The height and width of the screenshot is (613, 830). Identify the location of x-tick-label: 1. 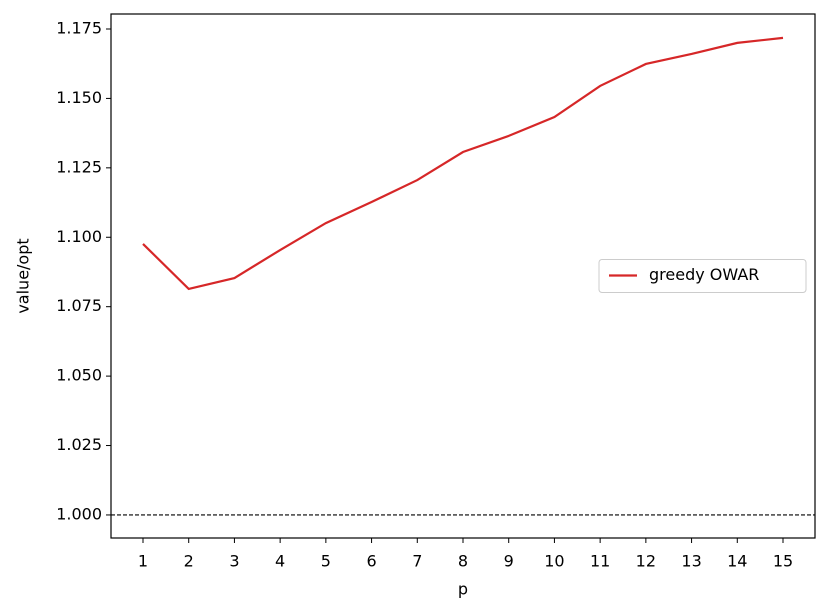
(143, 561).